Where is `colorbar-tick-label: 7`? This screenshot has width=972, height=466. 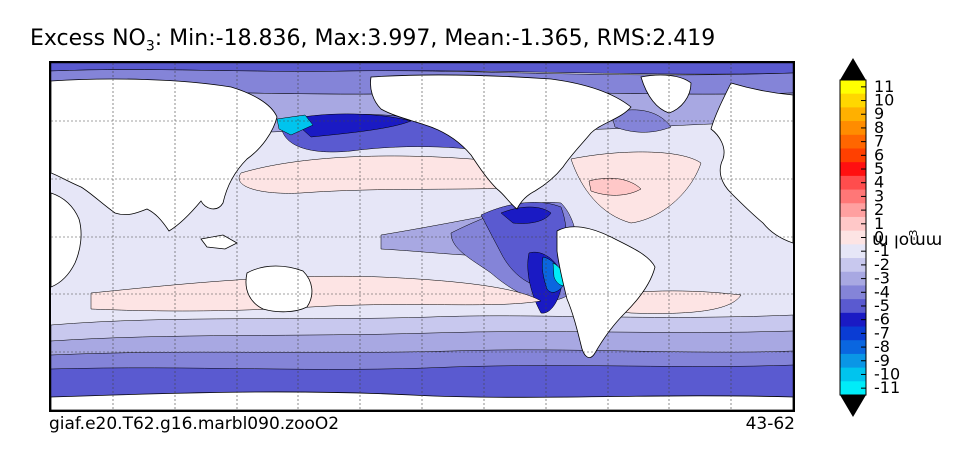
colorbar-tick-label: 7 is located at coordinates (879, 141).